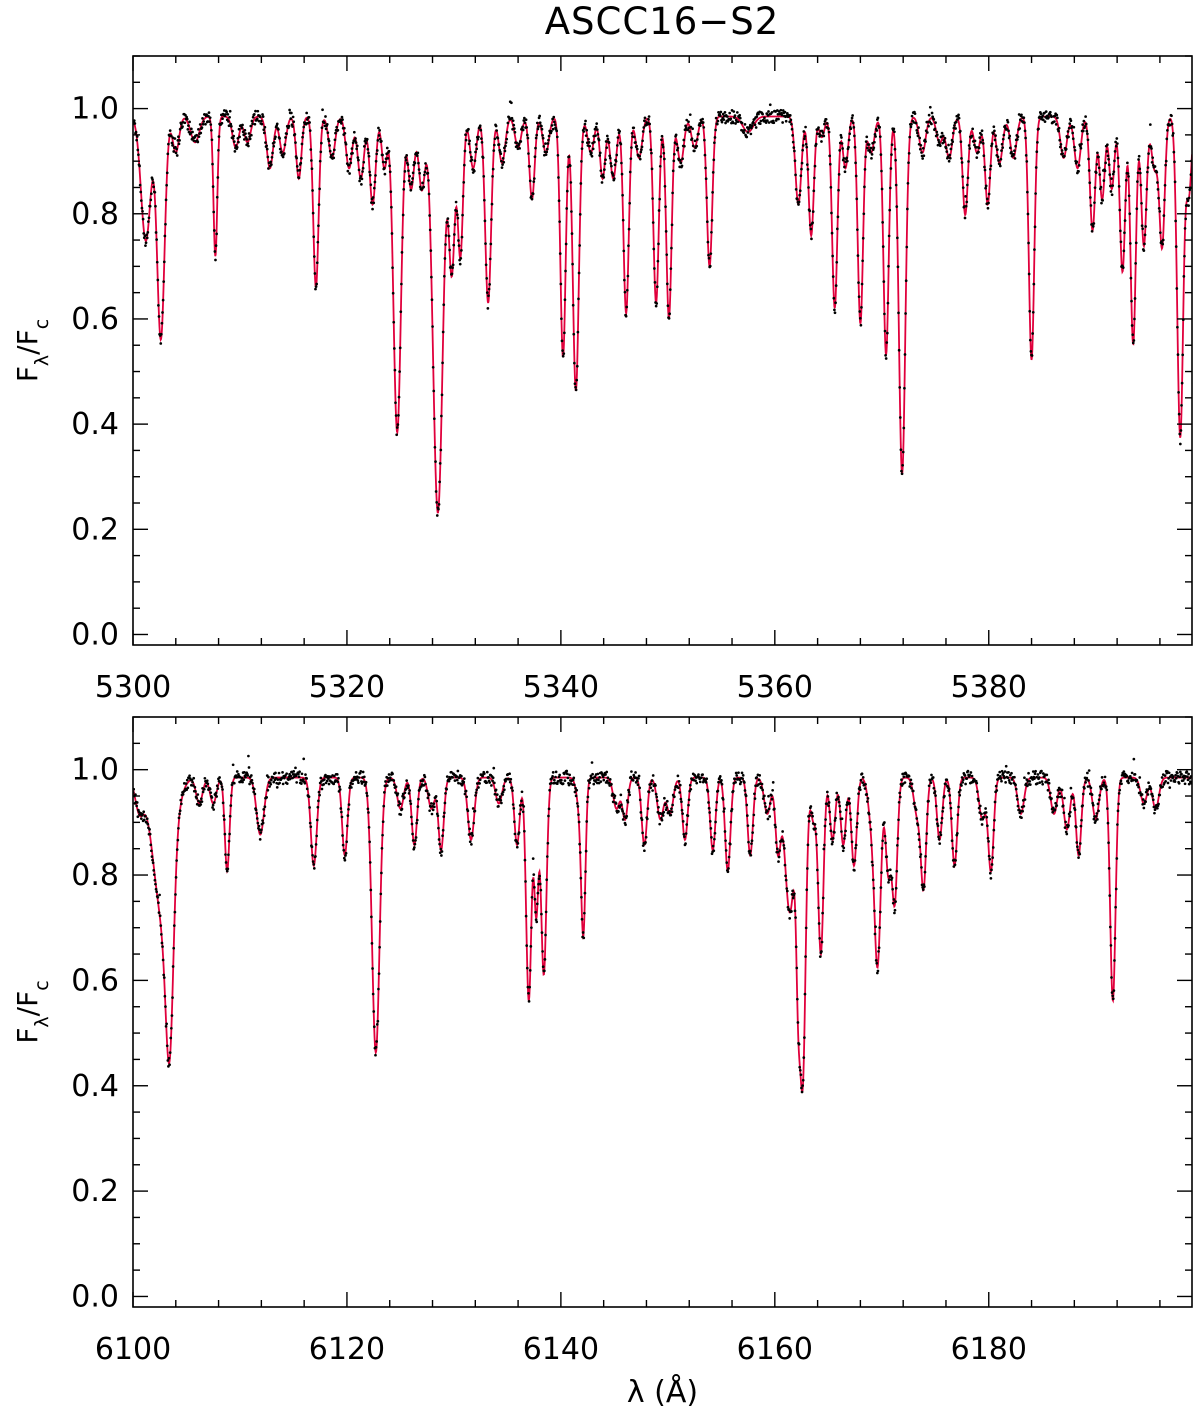 The width and height of the screenshot is (1200, 1417). What do you see at coordinates (32, 350) in the screenshot?
I see `y-axis-label-top: Fλ/Fc` at bounding box center [32, 350].